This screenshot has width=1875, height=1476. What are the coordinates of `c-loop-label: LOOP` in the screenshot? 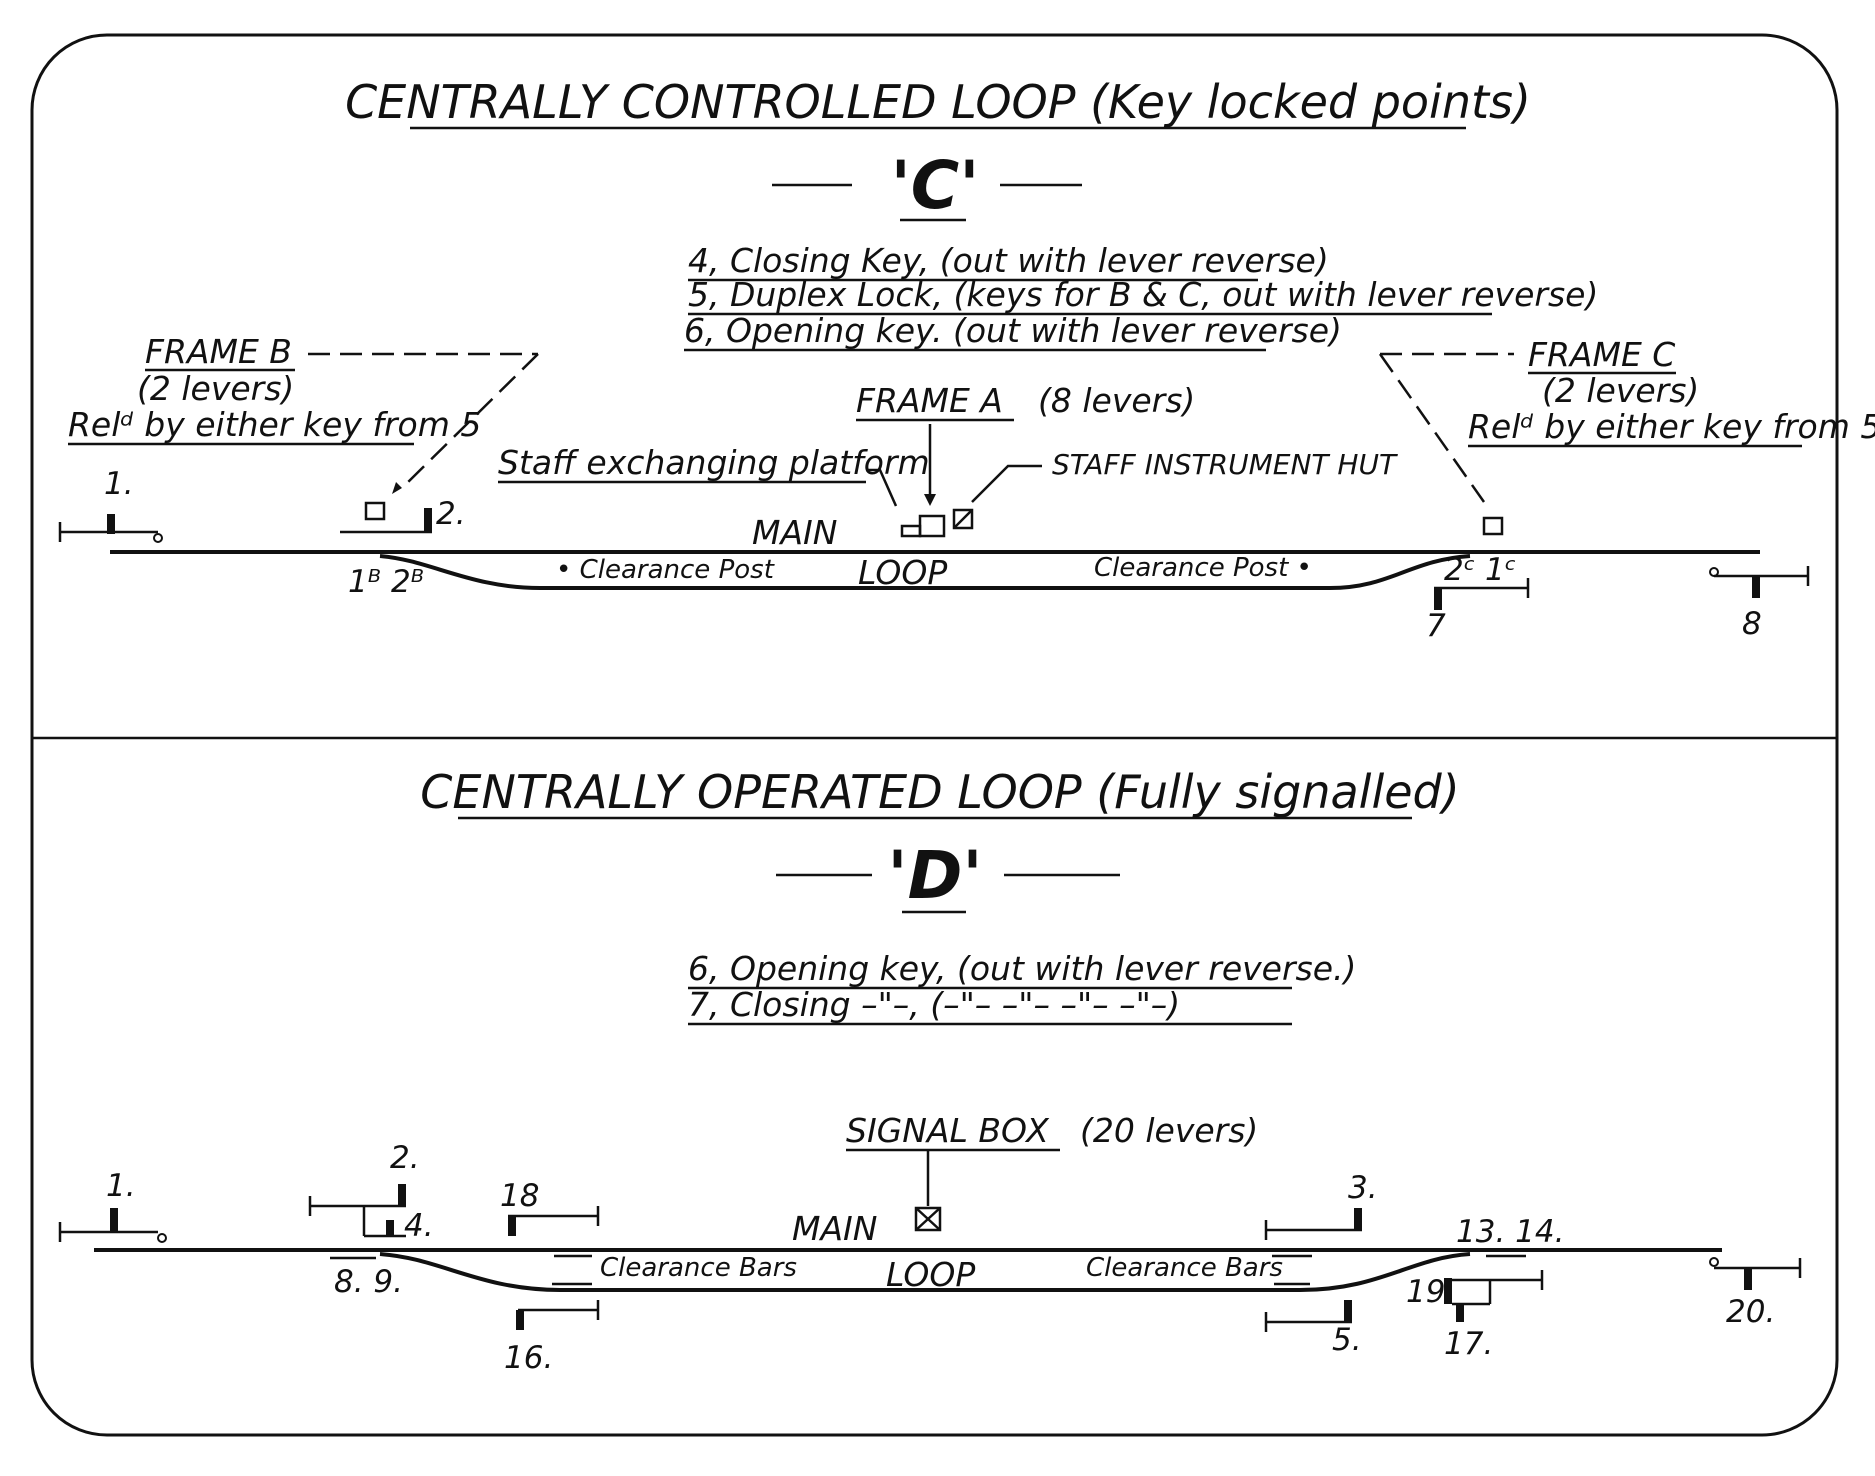 It's located at (902, 572).